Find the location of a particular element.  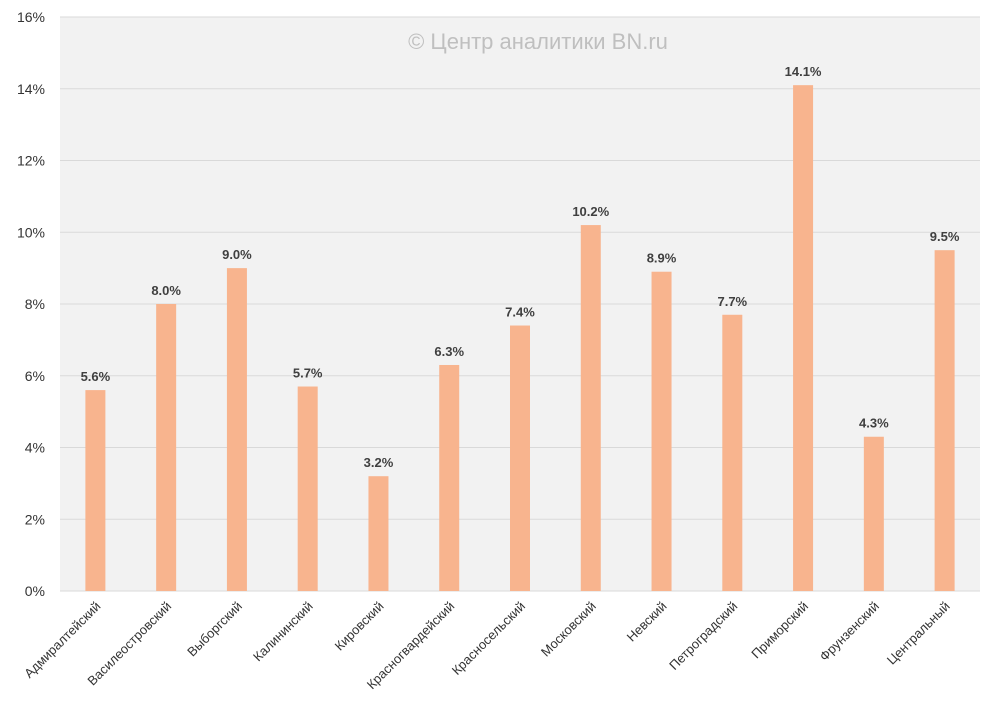

data-label: 5.6% is located at coordinates (96, 376).